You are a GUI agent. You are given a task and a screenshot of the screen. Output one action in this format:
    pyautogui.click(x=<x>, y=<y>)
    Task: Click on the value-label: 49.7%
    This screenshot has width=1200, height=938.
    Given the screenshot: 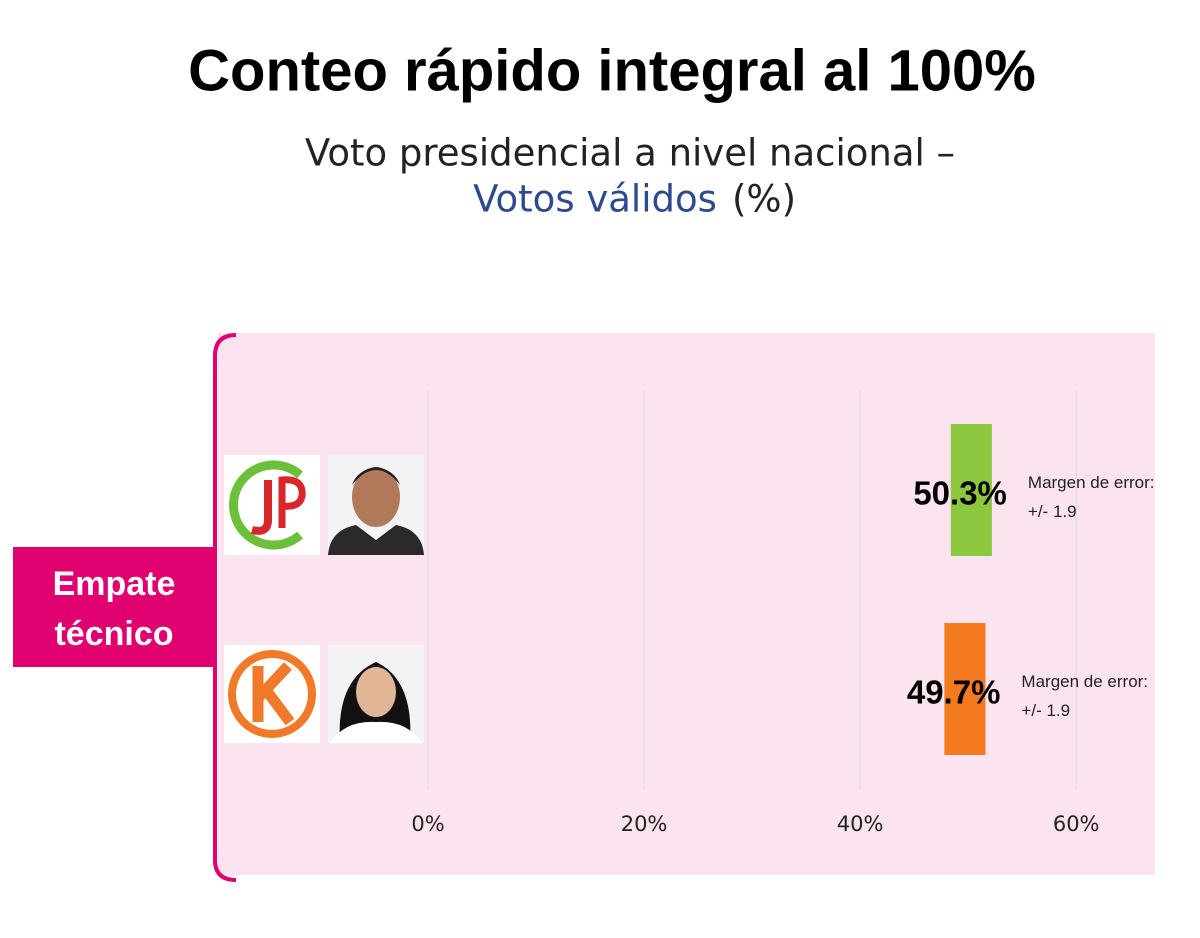 What is the action you would take?
    pyautogui.click(x=954, y=692)
    